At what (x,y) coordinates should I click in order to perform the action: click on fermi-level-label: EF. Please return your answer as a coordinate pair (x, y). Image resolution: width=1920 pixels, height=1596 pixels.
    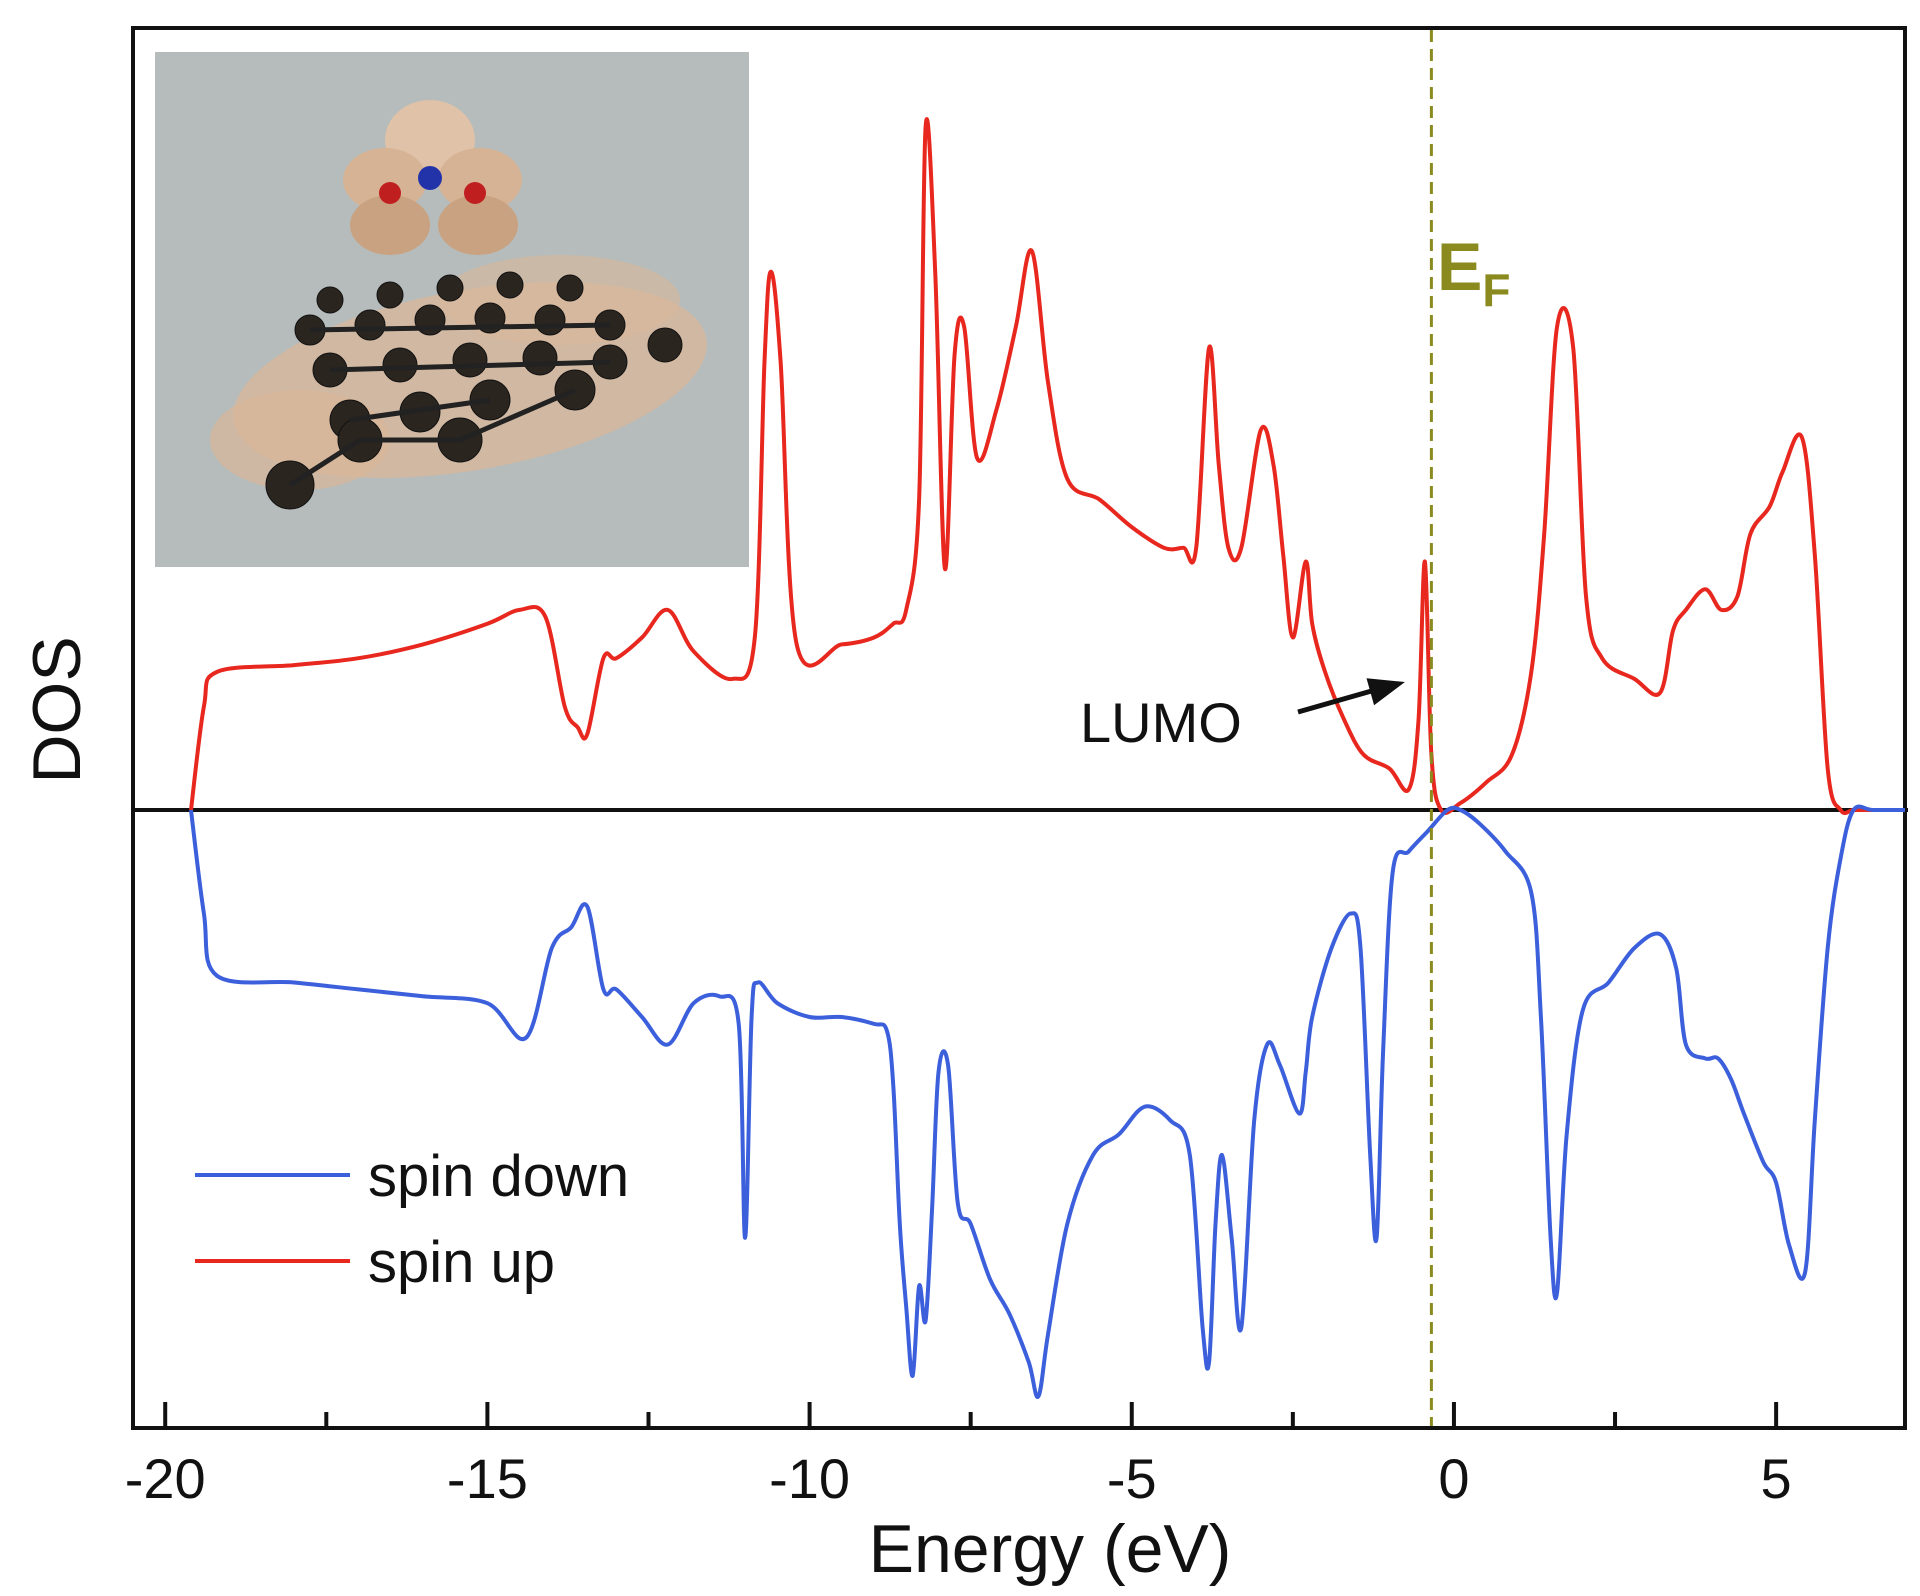
    Looking at the image, I should click on (1473, 272).